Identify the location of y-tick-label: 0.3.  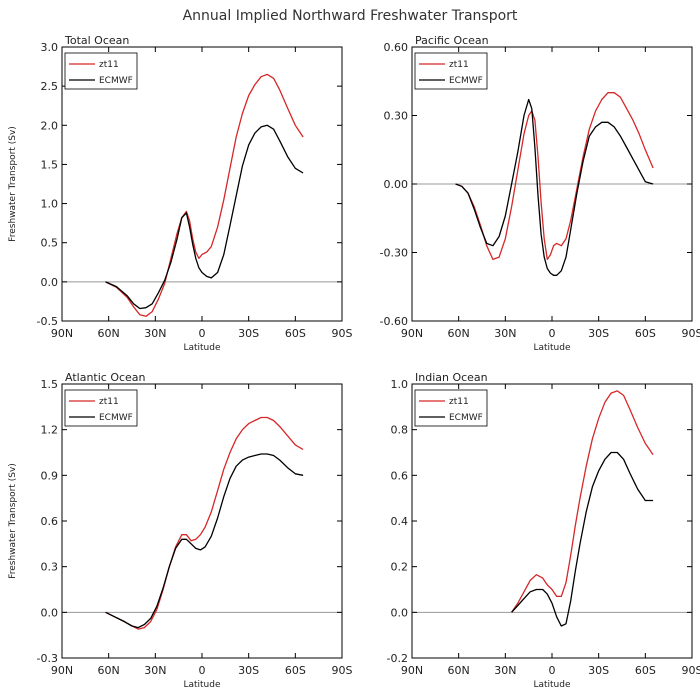
(50, 567).